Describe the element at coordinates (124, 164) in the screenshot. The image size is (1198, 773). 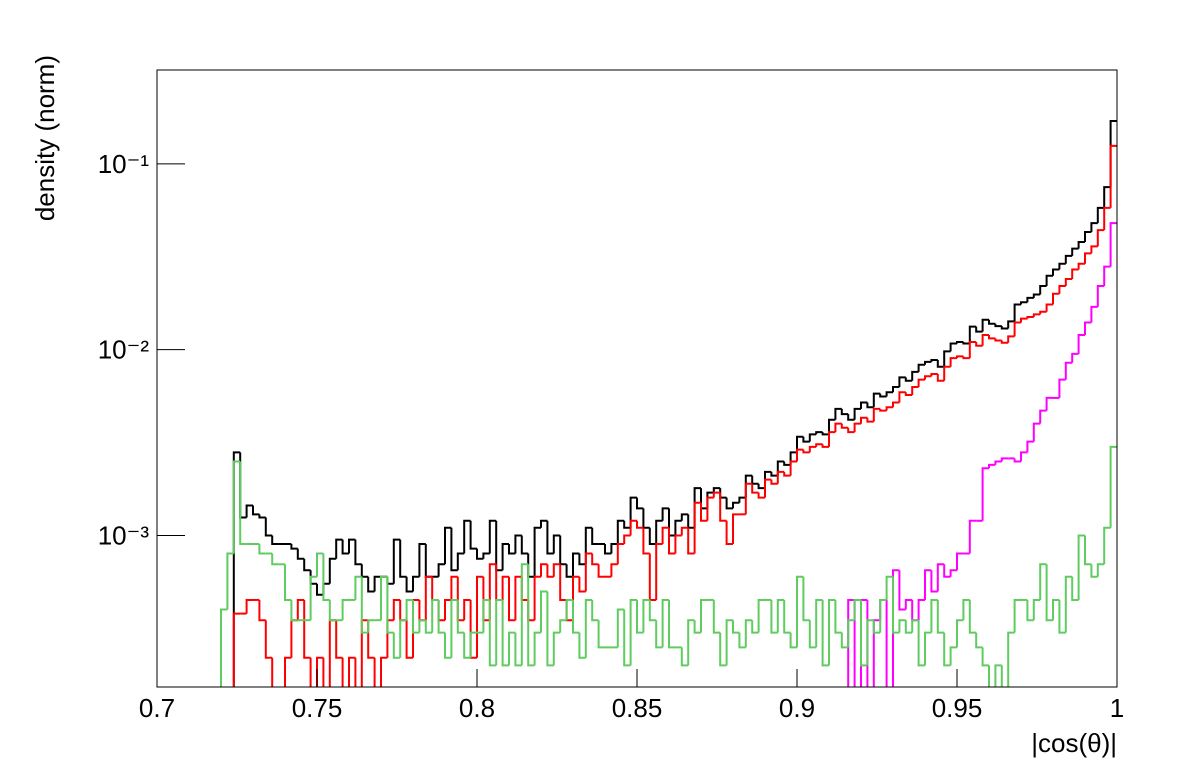
I see `y-tick-label: 10⁻¹` at that location.